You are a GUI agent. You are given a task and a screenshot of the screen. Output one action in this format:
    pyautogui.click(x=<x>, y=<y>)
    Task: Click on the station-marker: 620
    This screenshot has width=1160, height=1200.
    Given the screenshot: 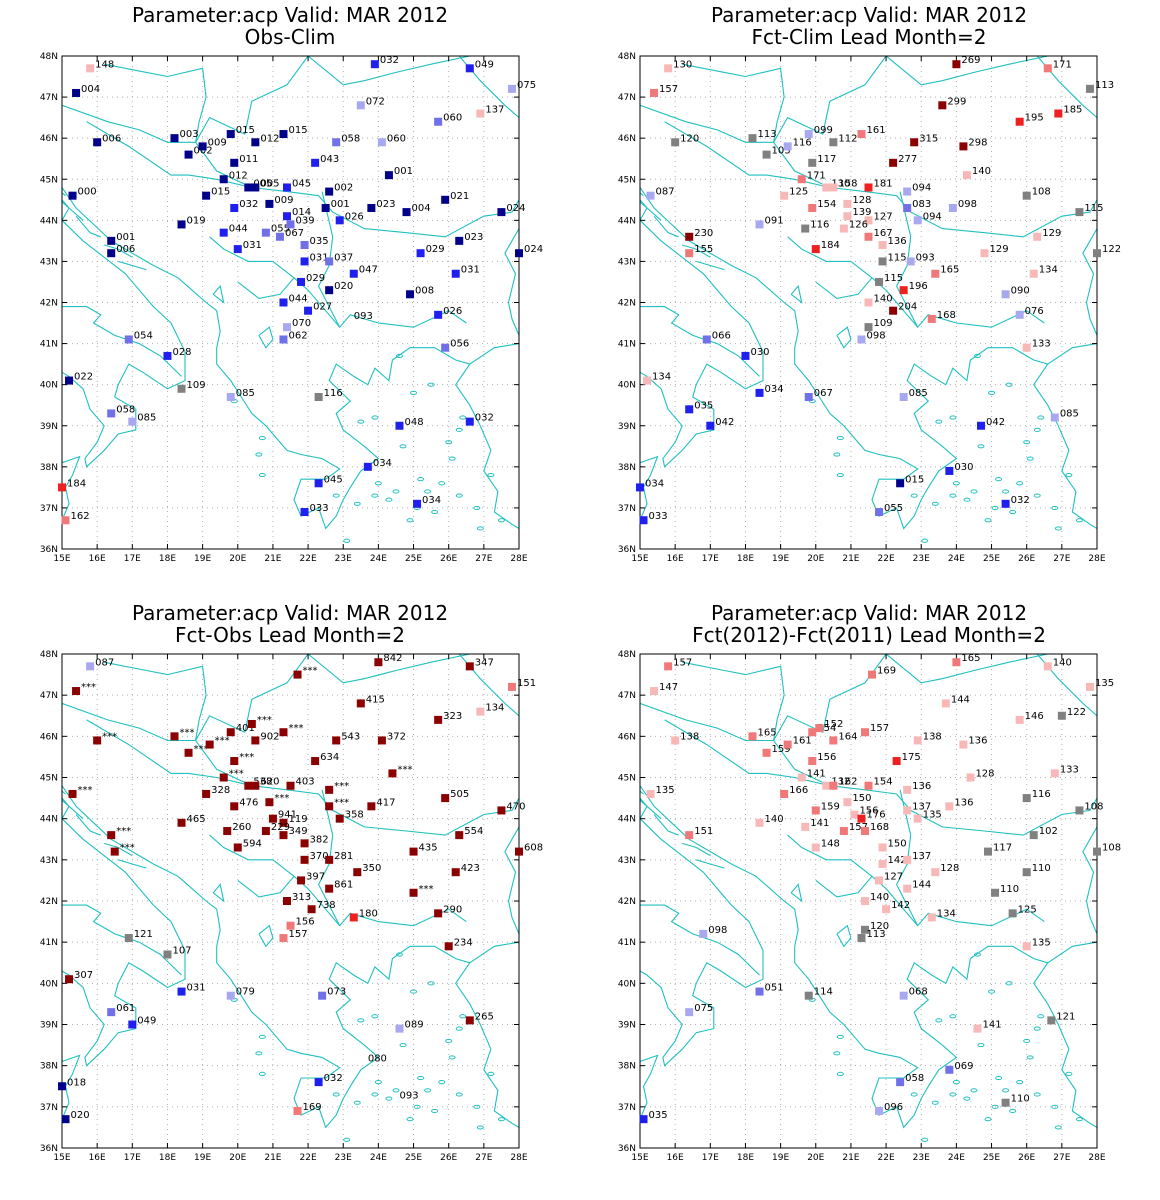 What is the action you would take?
    pyautogui.click(x=265, y=783)
    